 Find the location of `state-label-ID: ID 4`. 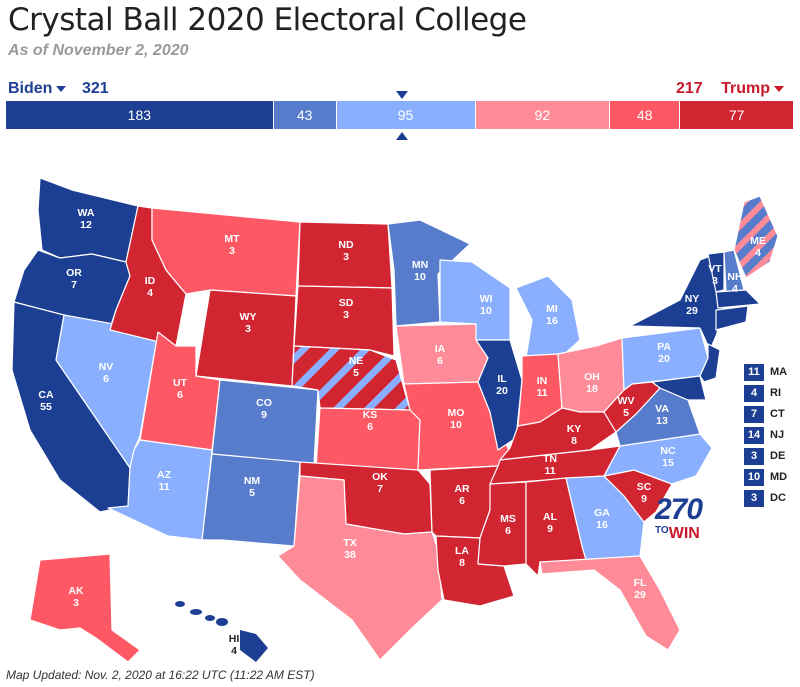

state-label-ID: ID 4 is located at coordinates (150, 287).